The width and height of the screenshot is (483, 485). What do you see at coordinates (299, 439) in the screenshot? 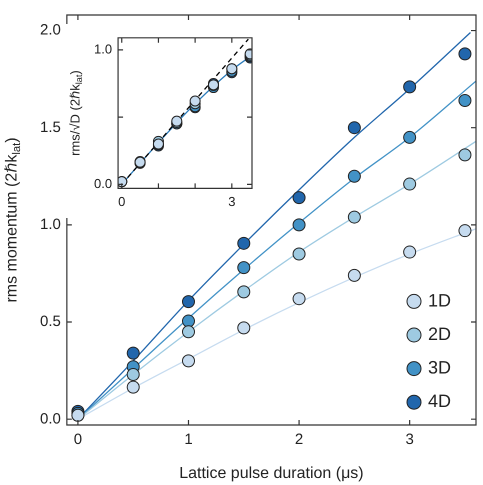
I see `x-tick-label: 2` at bounding box center [299, 439].